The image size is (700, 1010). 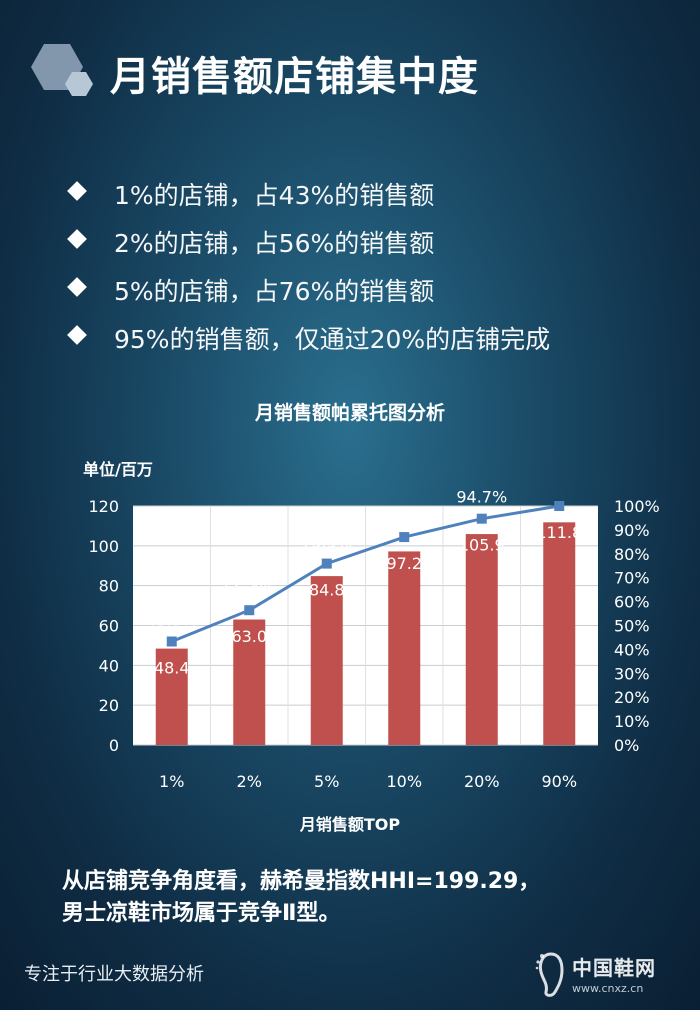 What do you see at coordinates (404, 563) in the screenshot?
I see `bar-value-label: 97.2` at bounding box center [404, 563].